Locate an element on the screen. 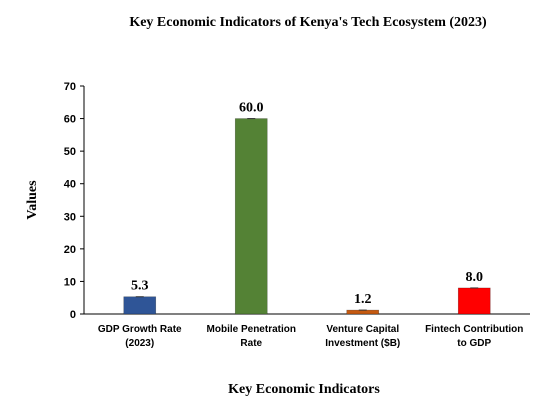 The image size is (543, 413). y-tick-label: 50 is located at coordinates (70, 152).